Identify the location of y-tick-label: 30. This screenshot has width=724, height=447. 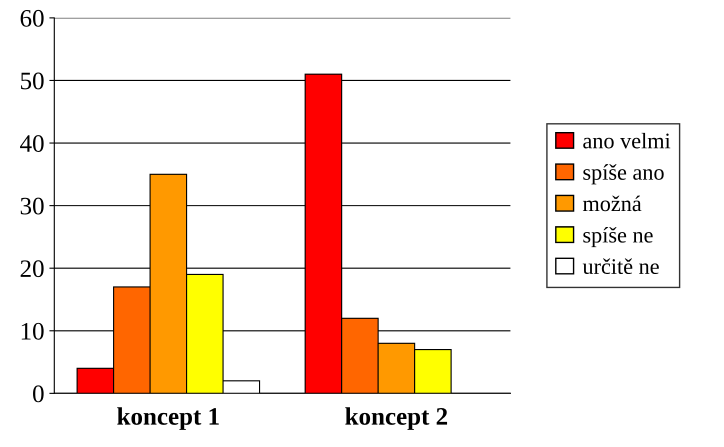
(32, 206).